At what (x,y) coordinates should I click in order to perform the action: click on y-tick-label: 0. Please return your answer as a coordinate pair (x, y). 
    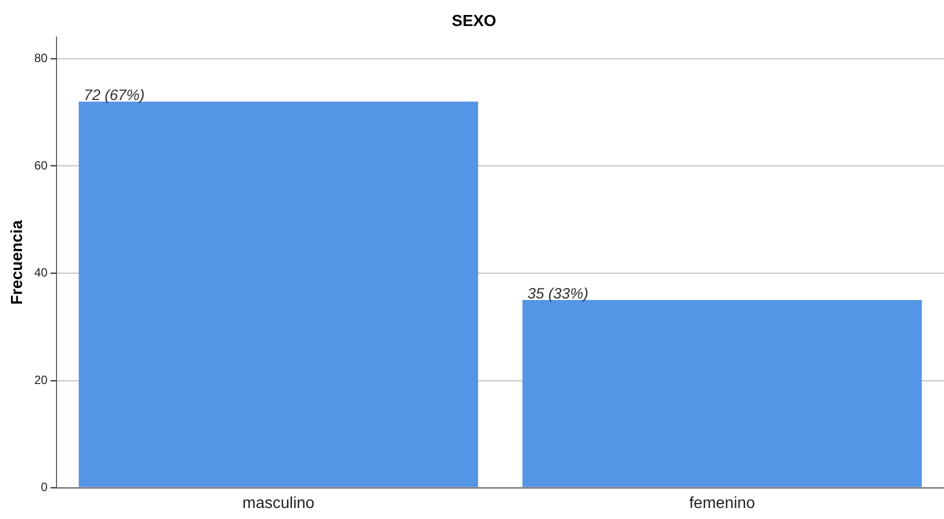
    Looking at the image, I should click on (44, 487).